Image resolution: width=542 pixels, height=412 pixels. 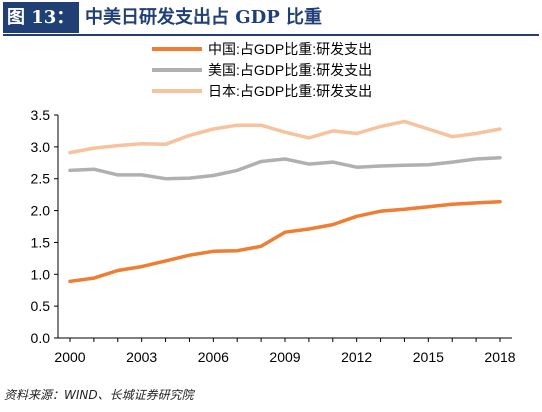 I want to click on x-tick-label: 2003, so click(x=141, y=357).